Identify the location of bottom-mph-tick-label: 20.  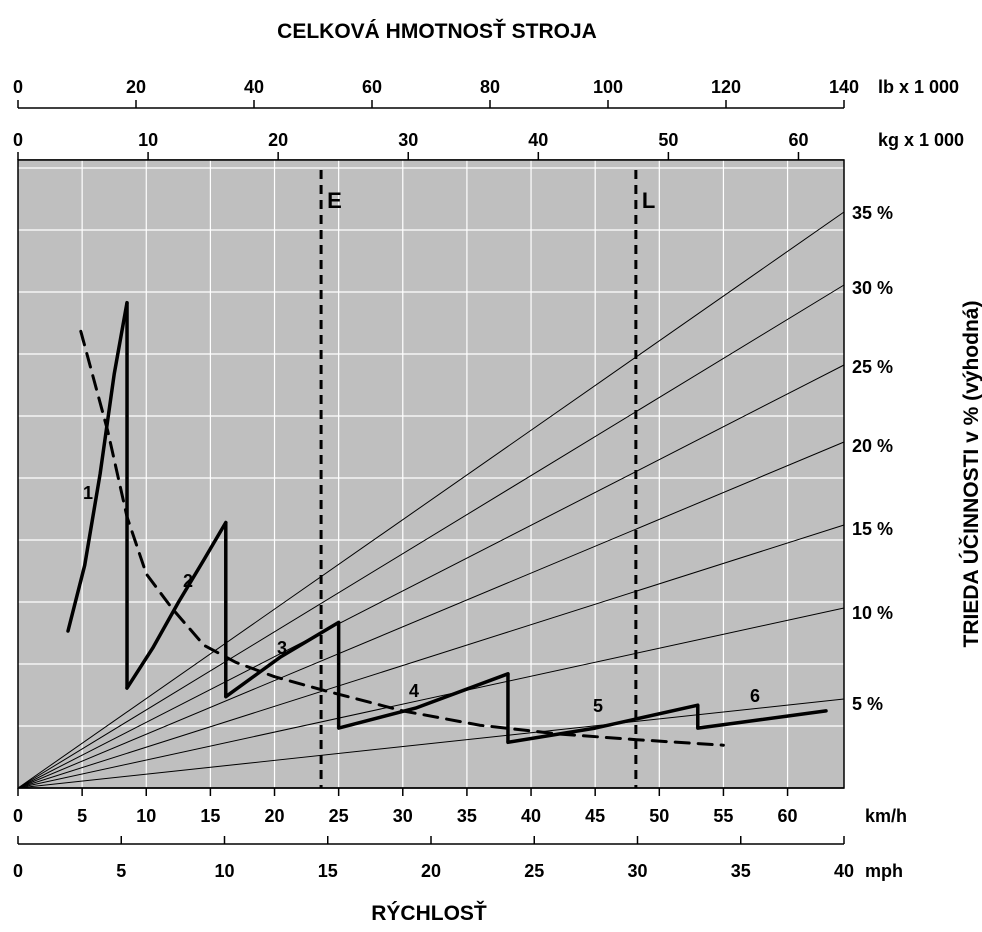
(431, 871).